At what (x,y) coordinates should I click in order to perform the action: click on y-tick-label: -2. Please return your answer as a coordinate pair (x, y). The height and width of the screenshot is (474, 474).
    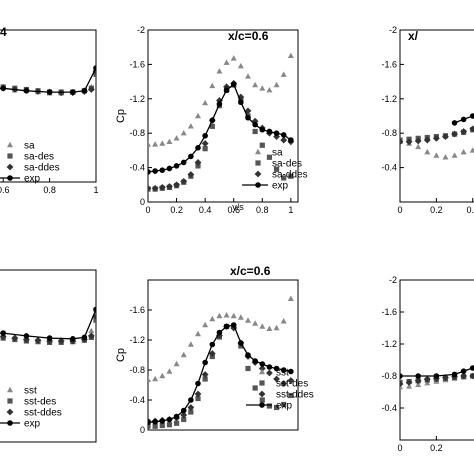
    Looking at the image, I should click on (393, 280).